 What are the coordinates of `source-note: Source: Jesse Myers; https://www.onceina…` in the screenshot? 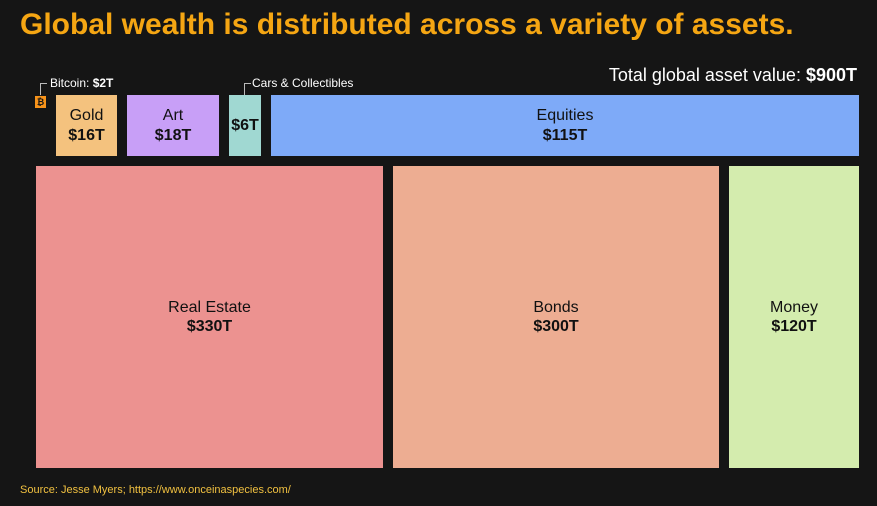 It's located at (155, 490).